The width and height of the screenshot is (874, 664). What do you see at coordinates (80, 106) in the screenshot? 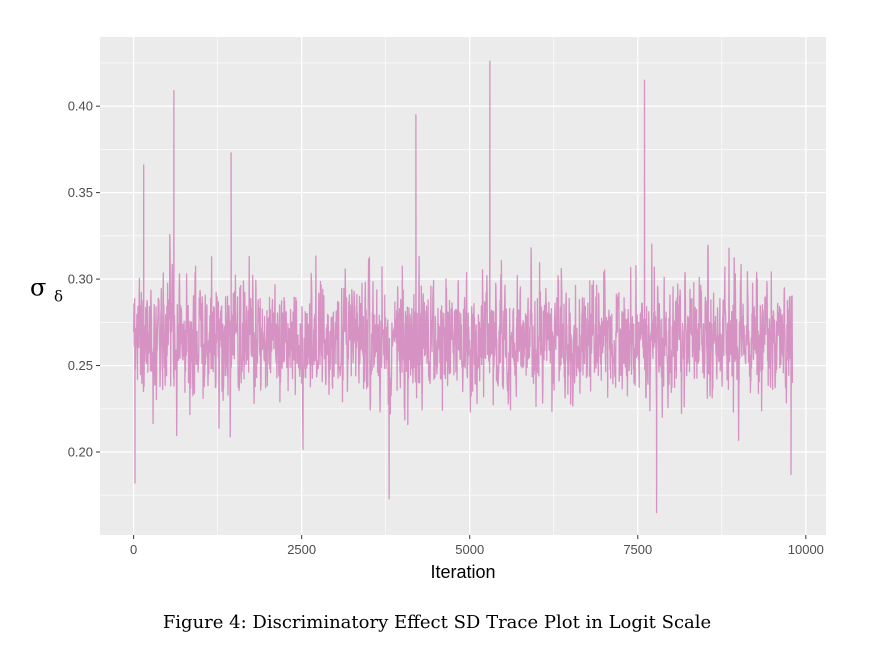
I see `y-tick-label: 0.40` at bounding box center [80, 106].